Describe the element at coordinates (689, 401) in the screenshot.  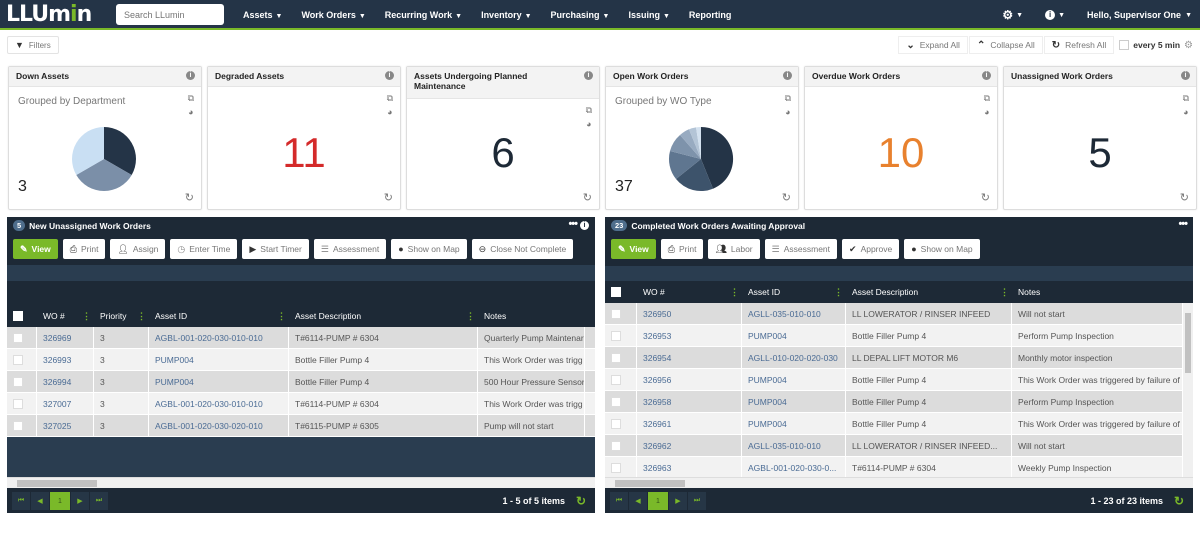
I see `wo-number-link: 326958` at that location.